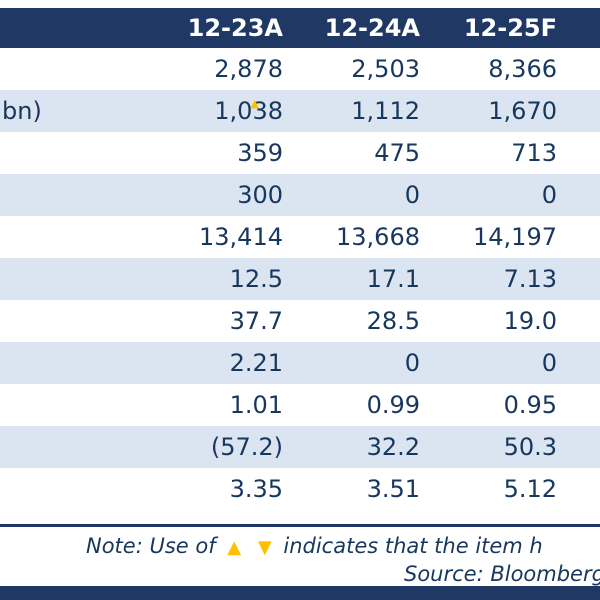  Describe the element at coordinates (151, 546) in the screenshot. I see `footnote-prefix: Note: Use of` at that location.